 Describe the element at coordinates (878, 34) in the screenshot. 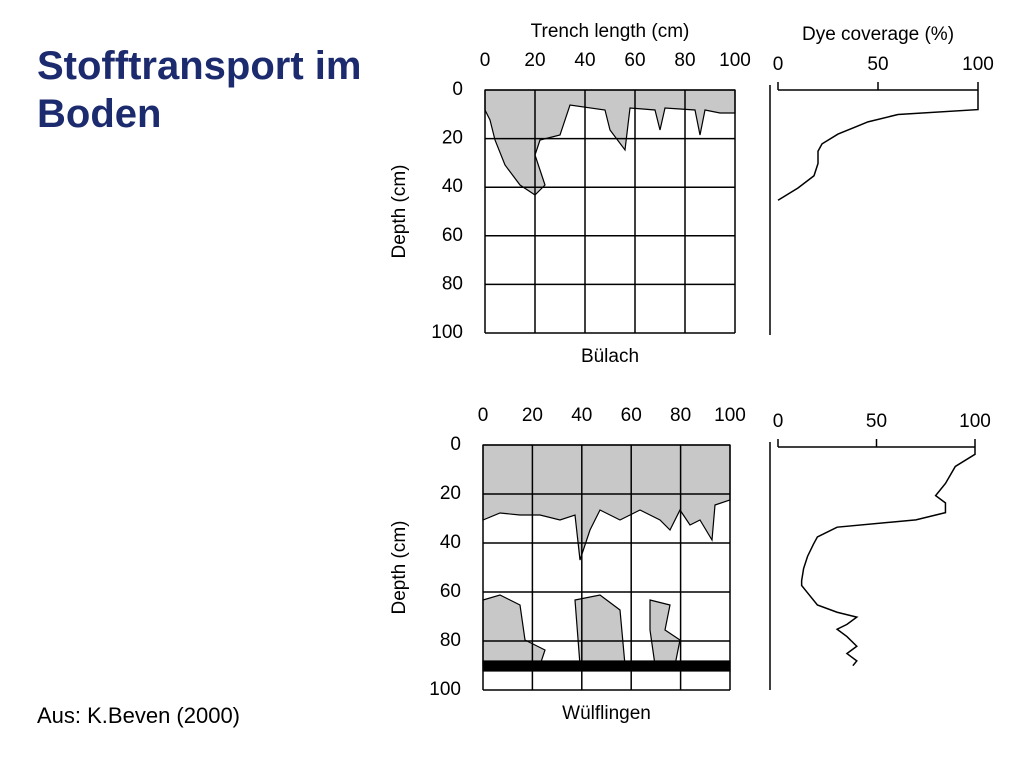

I see `x-axis-label: Dye coverage (%)` at that location.